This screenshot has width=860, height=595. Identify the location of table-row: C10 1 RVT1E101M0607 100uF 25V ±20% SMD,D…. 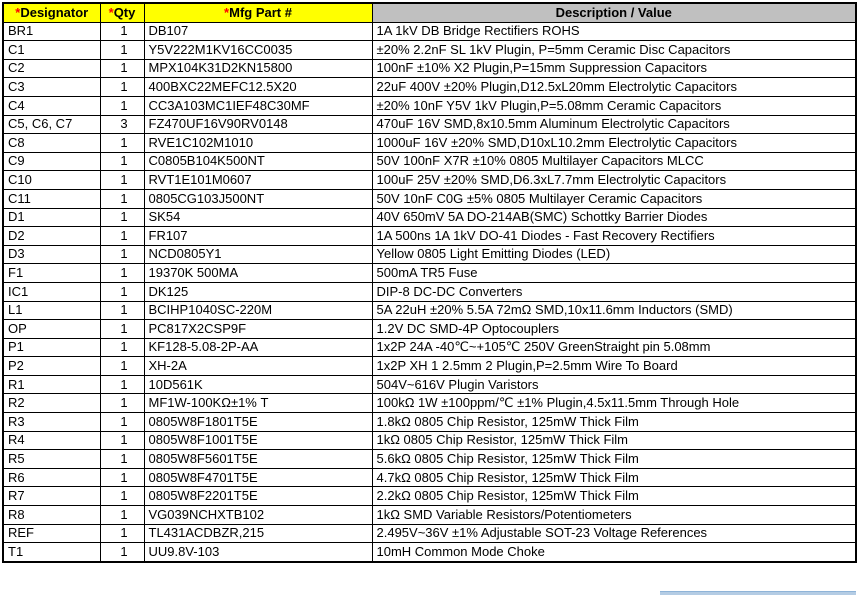
(429, 180).